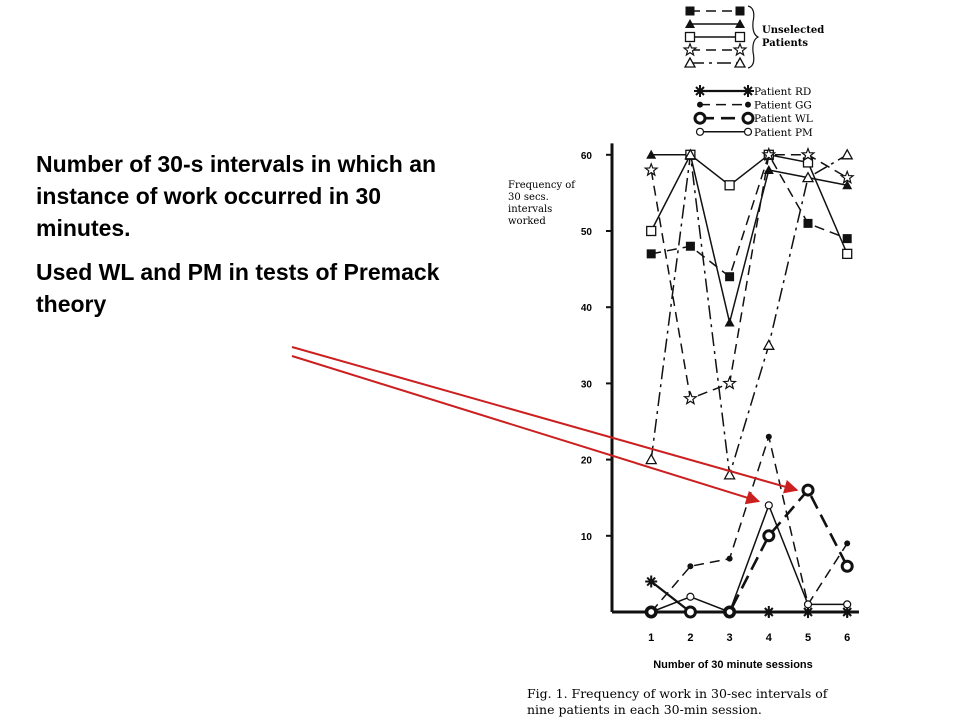 The image size is (960, 720). I want to click on y-tick-label: 50, so click(587, 232).